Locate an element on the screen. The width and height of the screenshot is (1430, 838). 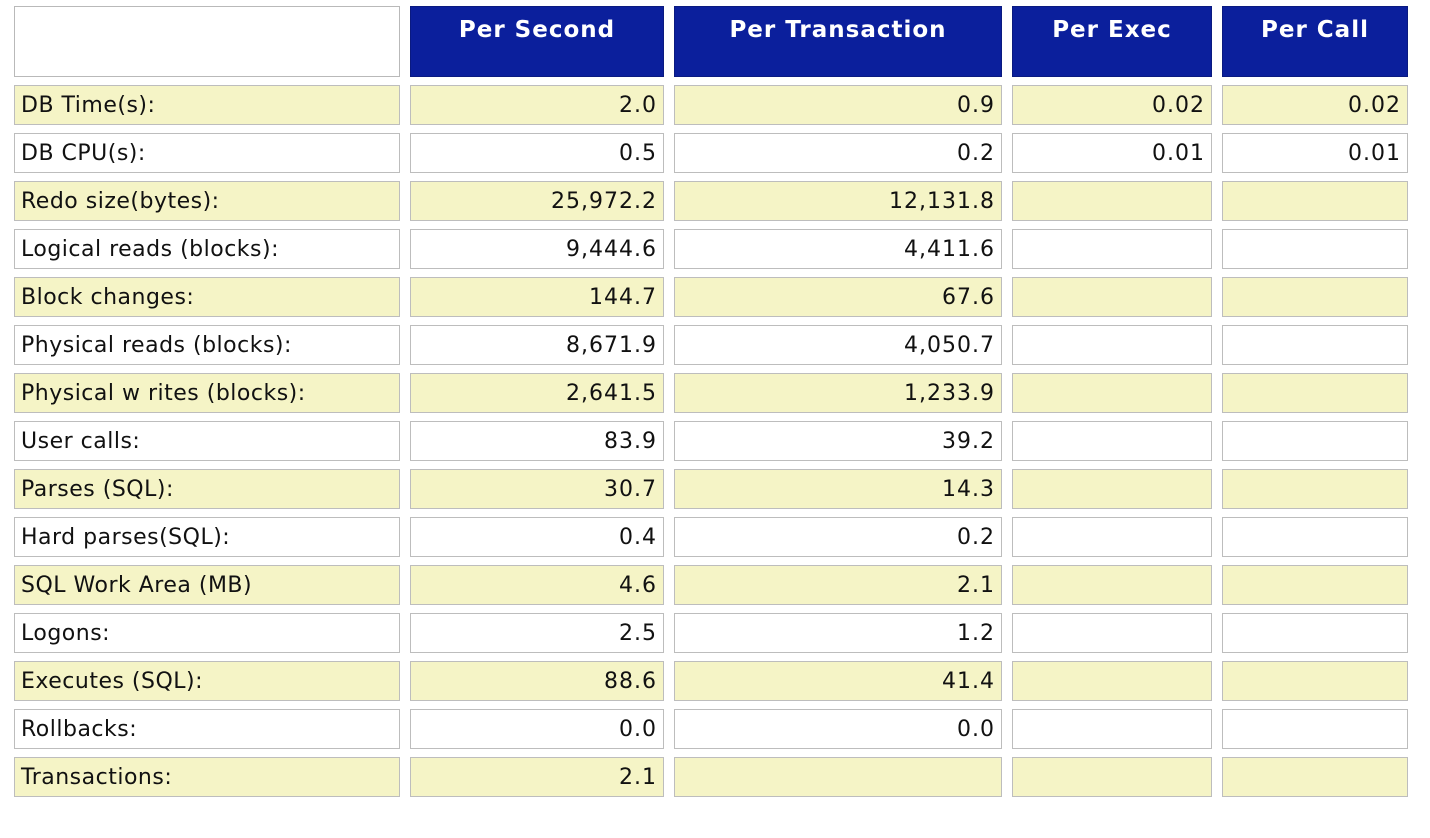
cell-per-transaction: 12,131.8 is located at coordinates (838, 201).